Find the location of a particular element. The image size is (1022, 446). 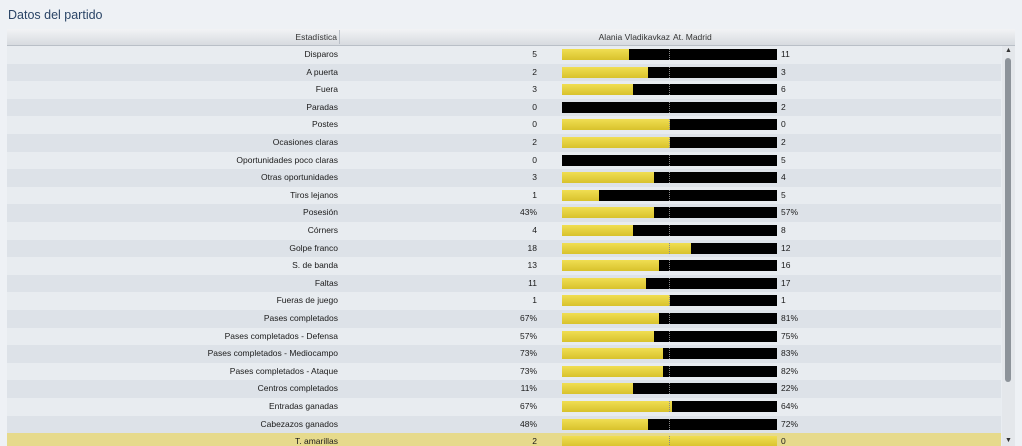

stat-row: Entradas ganadas 67% 64% is located at coordinates (504, 407).